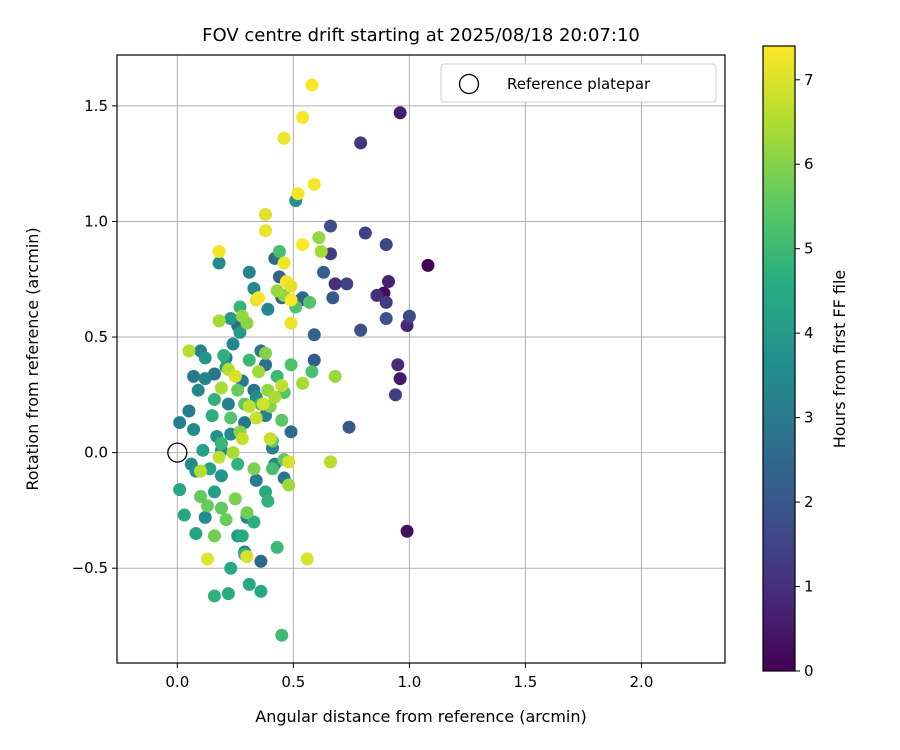  What do you see at coordinates (96, 453) in the screenshot?
I see `y-tick-label: 0.0` at bounding box center [96, 453].